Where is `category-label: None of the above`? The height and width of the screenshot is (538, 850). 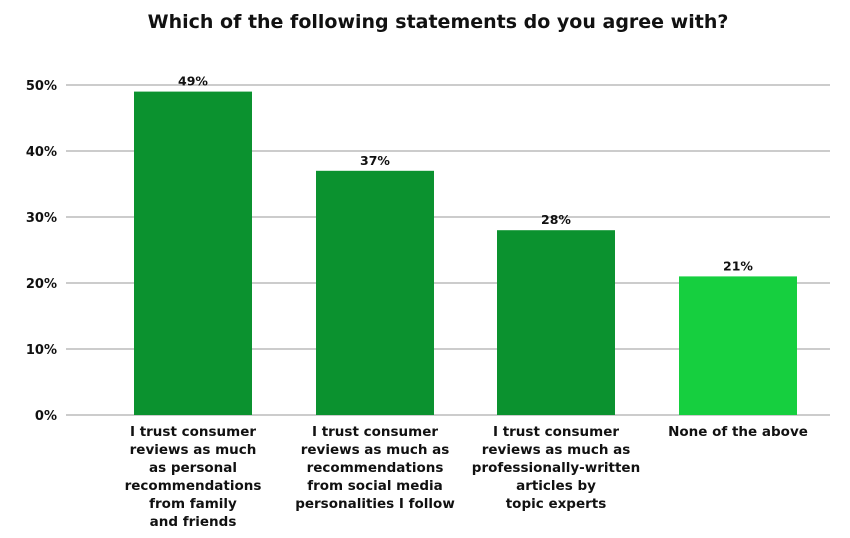
category-label: None of the above is located at coordinates (738, 432).